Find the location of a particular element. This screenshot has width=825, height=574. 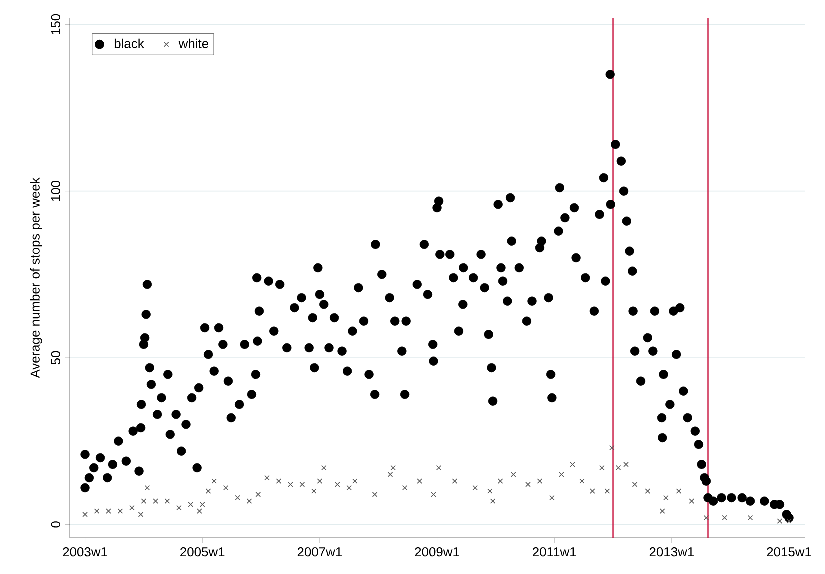

x-tick-label: 2009w1 is located at coordinates (437, 552).